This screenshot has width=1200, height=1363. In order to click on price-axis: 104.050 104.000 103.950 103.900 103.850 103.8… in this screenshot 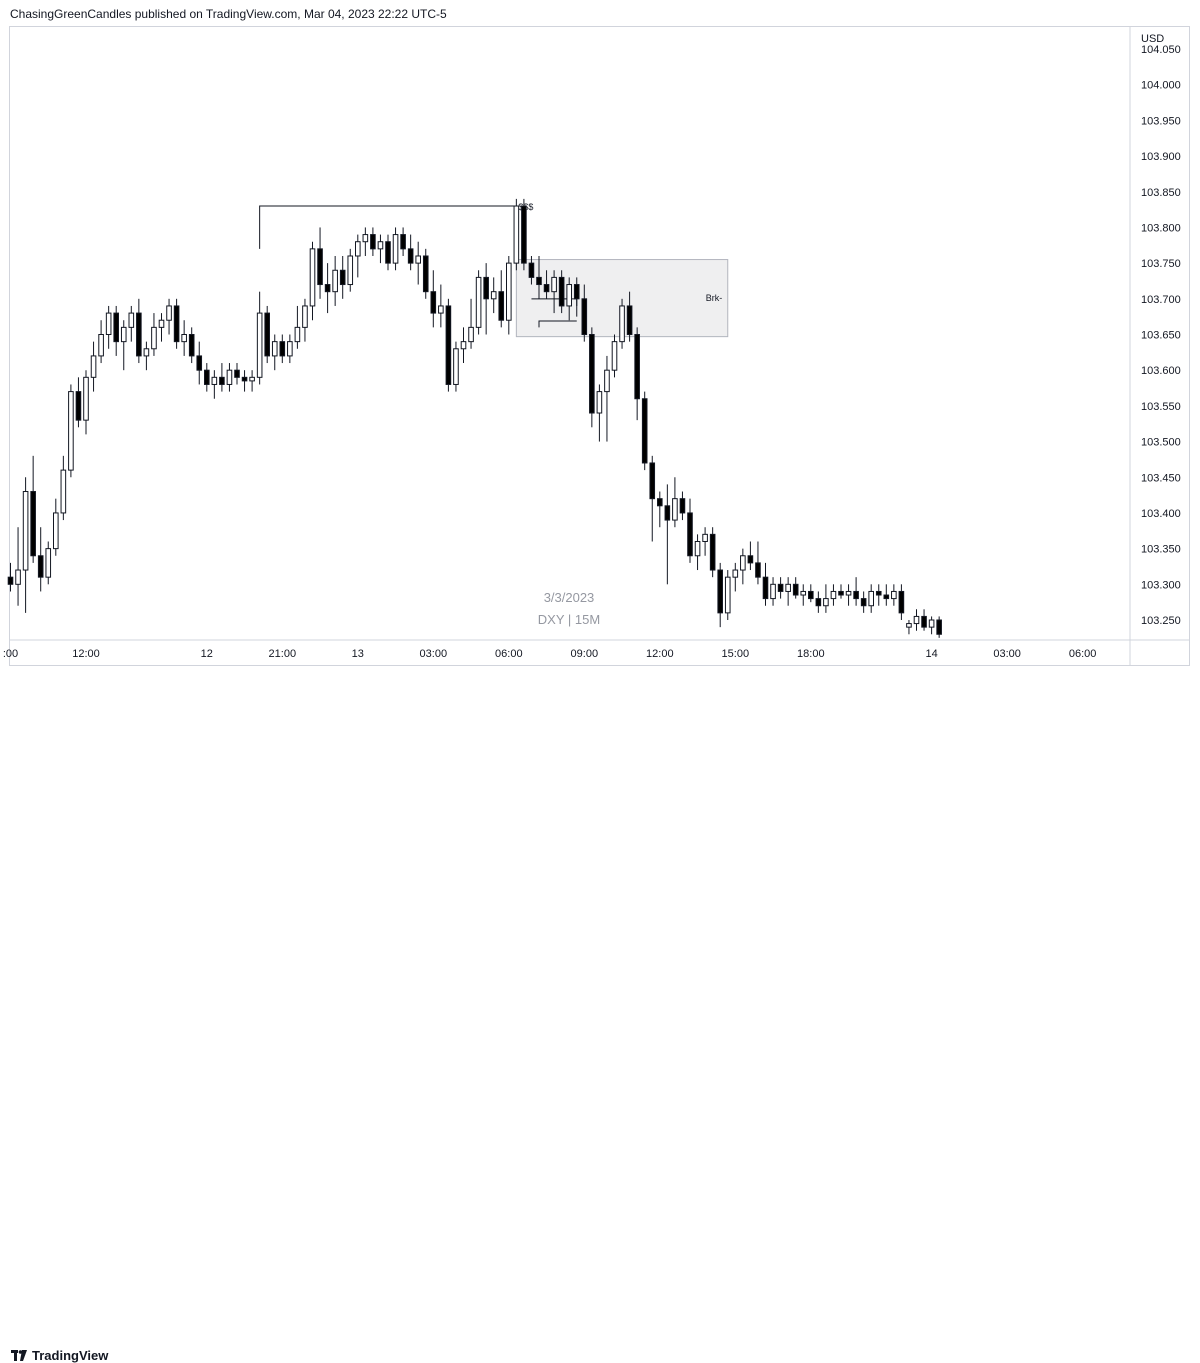, I will do `click(1155, 346)`.